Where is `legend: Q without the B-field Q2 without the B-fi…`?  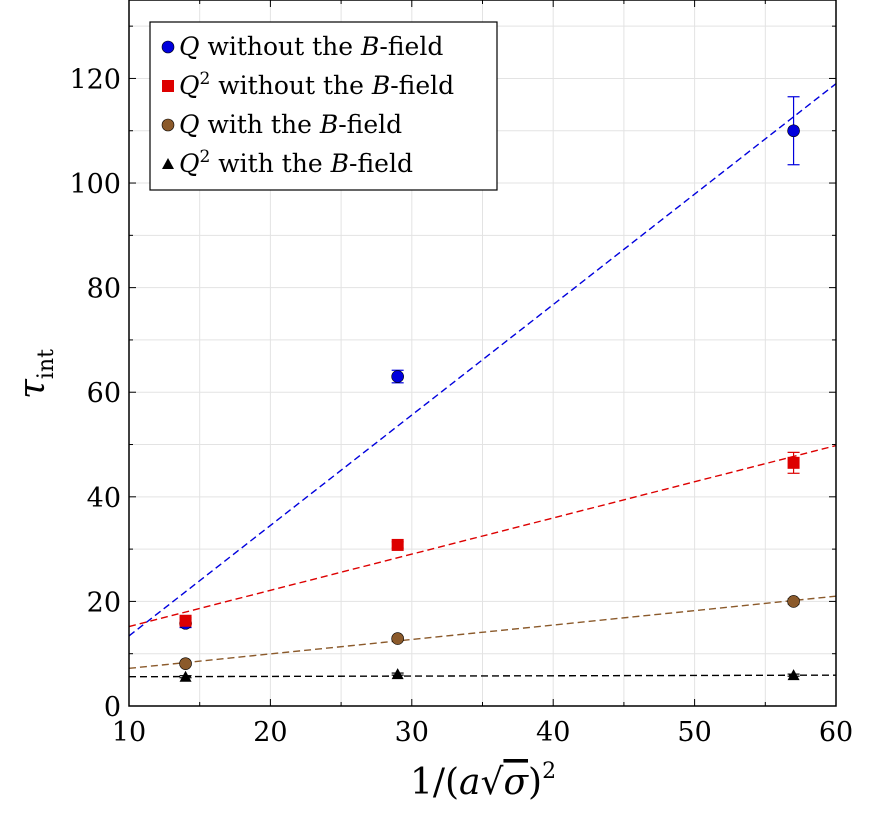
legend: Q without the B-field Q2 without the B-fi… is located at coordinates (323, 106).